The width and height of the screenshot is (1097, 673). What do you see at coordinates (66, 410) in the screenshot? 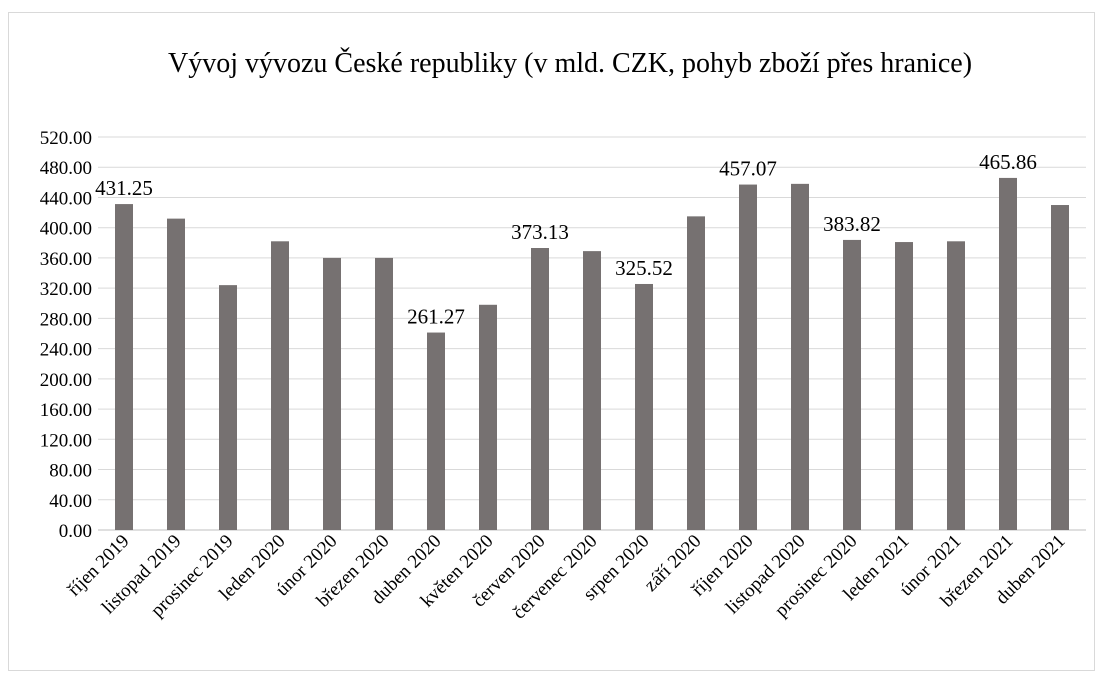
I see `y-tick-label: 160.00` at bounding box center [66, 410].